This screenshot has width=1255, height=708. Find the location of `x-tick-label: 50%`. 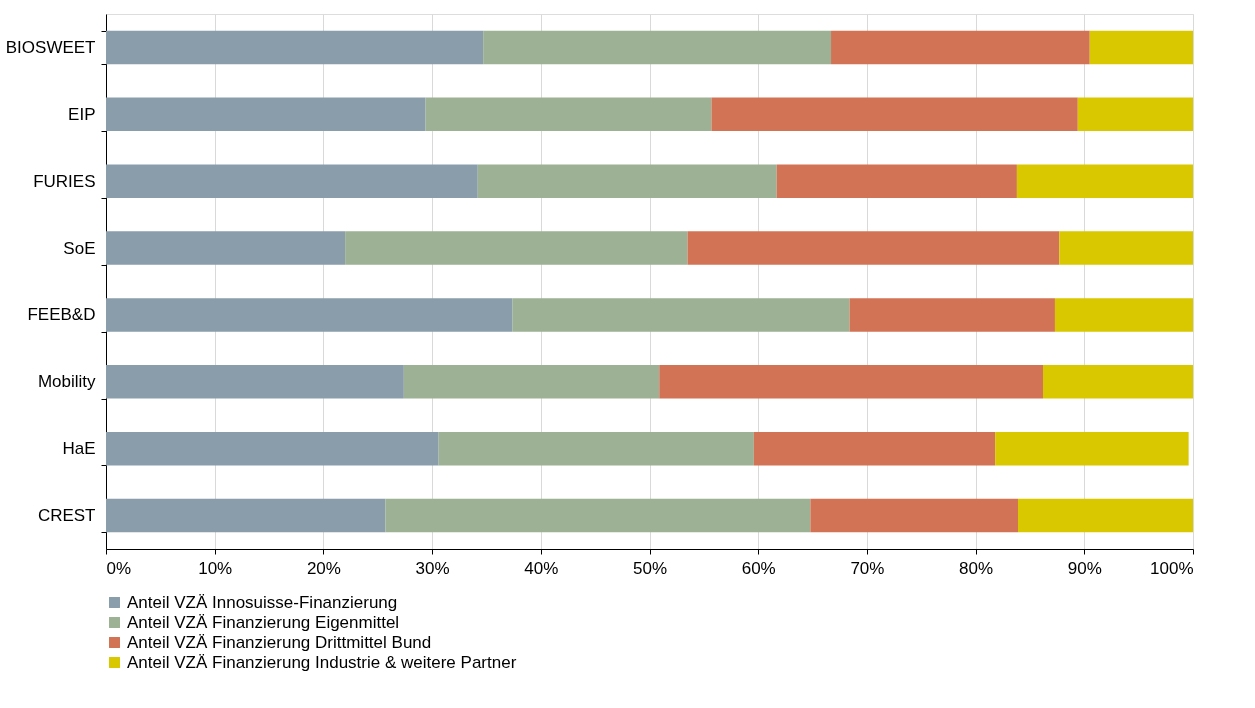

x-tick-label: 50% is located at coordinates (650, 568).